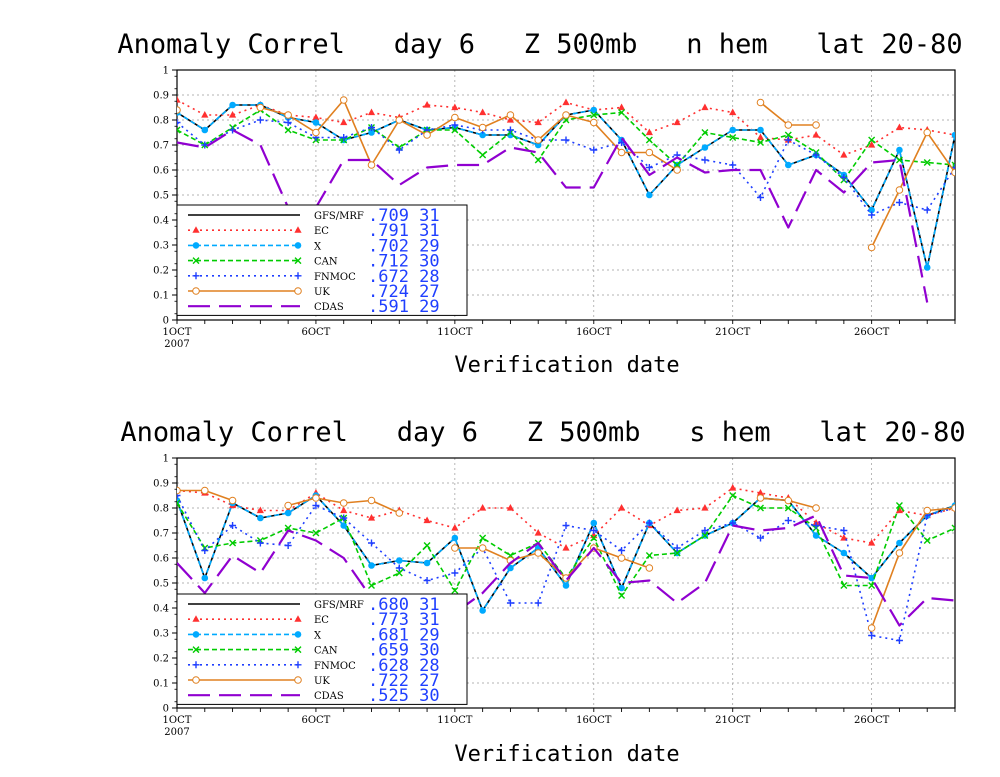 The width and height of the screenshot is (1000, 777). What do you see at coordinates (321, 620) in the screenshot?
I see `legend-series-name: EC` at bounding box center [321, 620].